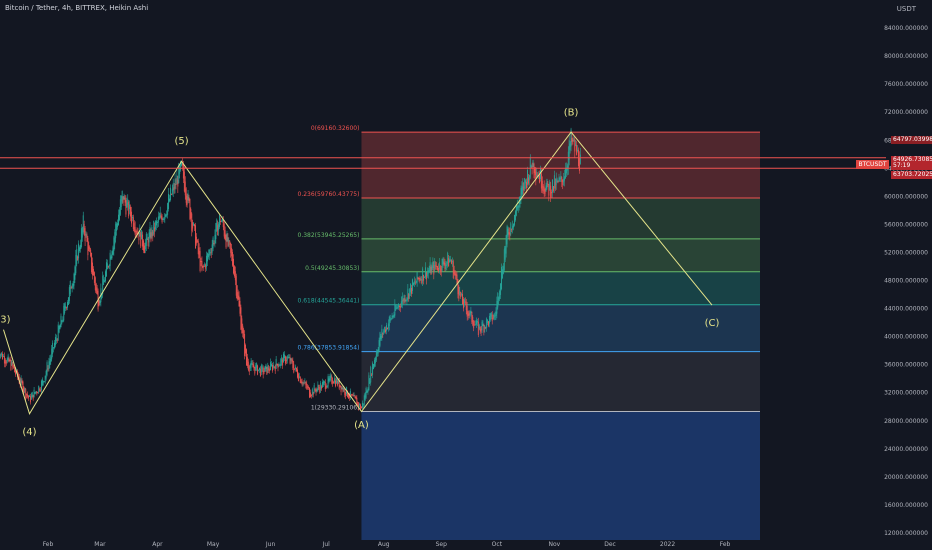 This screenshot has width=932, height=550. Describe the element at coordinates (384, 544) in the screenshot. I see `time-tick-label: Aug` at that location.